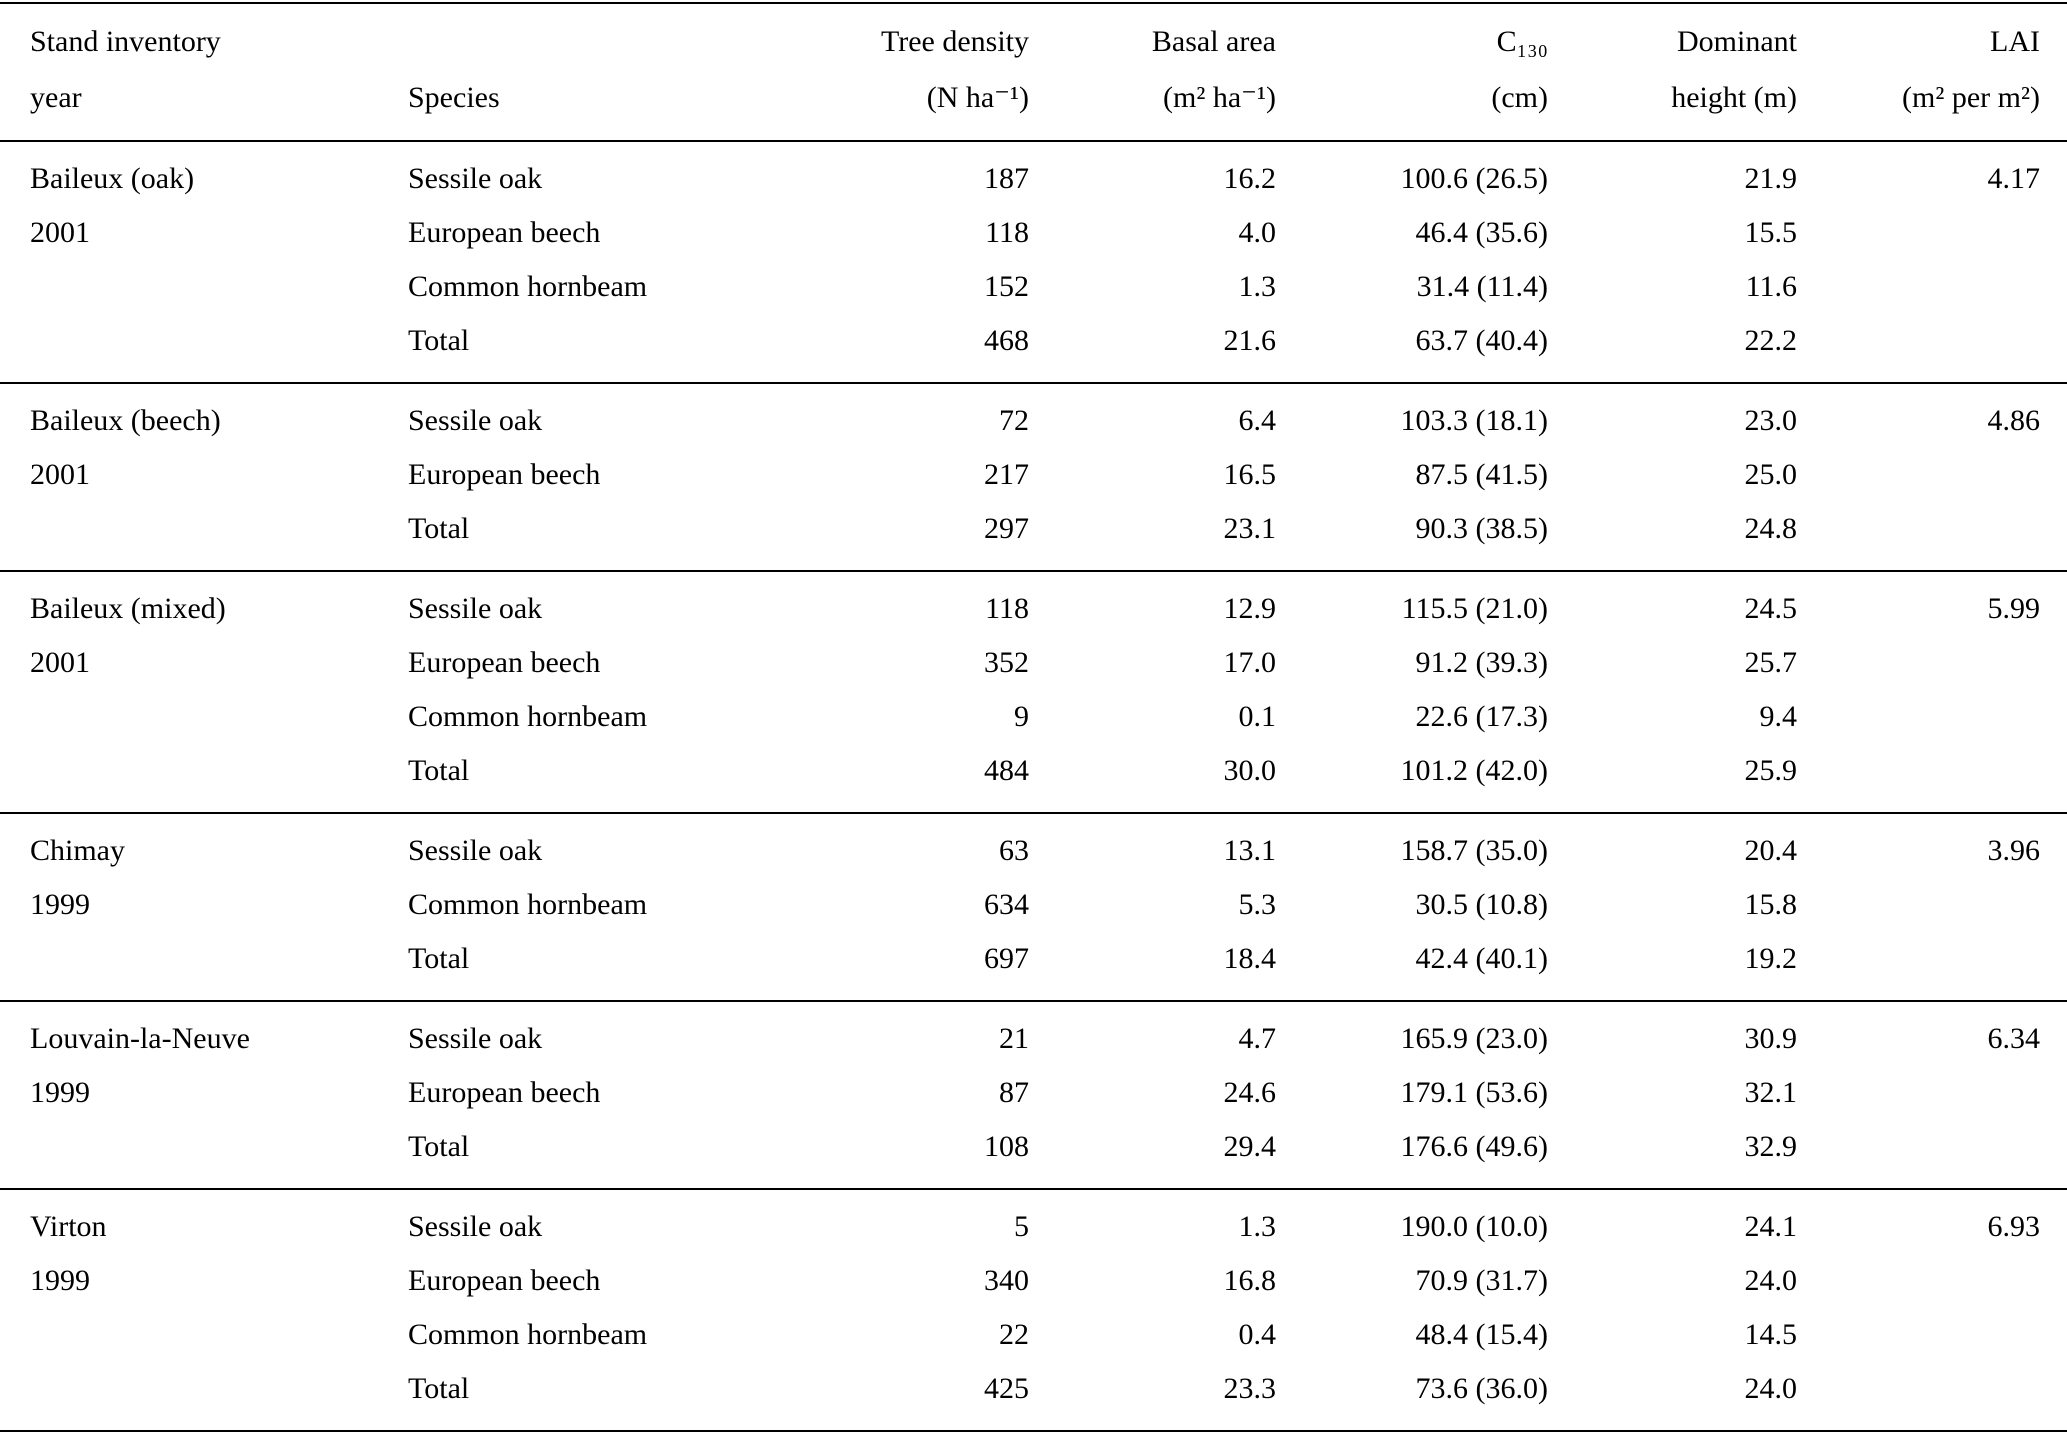 This screenshot has width=2067, height=1432. What do you see at coordinates (1771, 340) in the screenshot?
I see `cell-dominant-height: 22.2` at bounding box center [1771, 340].